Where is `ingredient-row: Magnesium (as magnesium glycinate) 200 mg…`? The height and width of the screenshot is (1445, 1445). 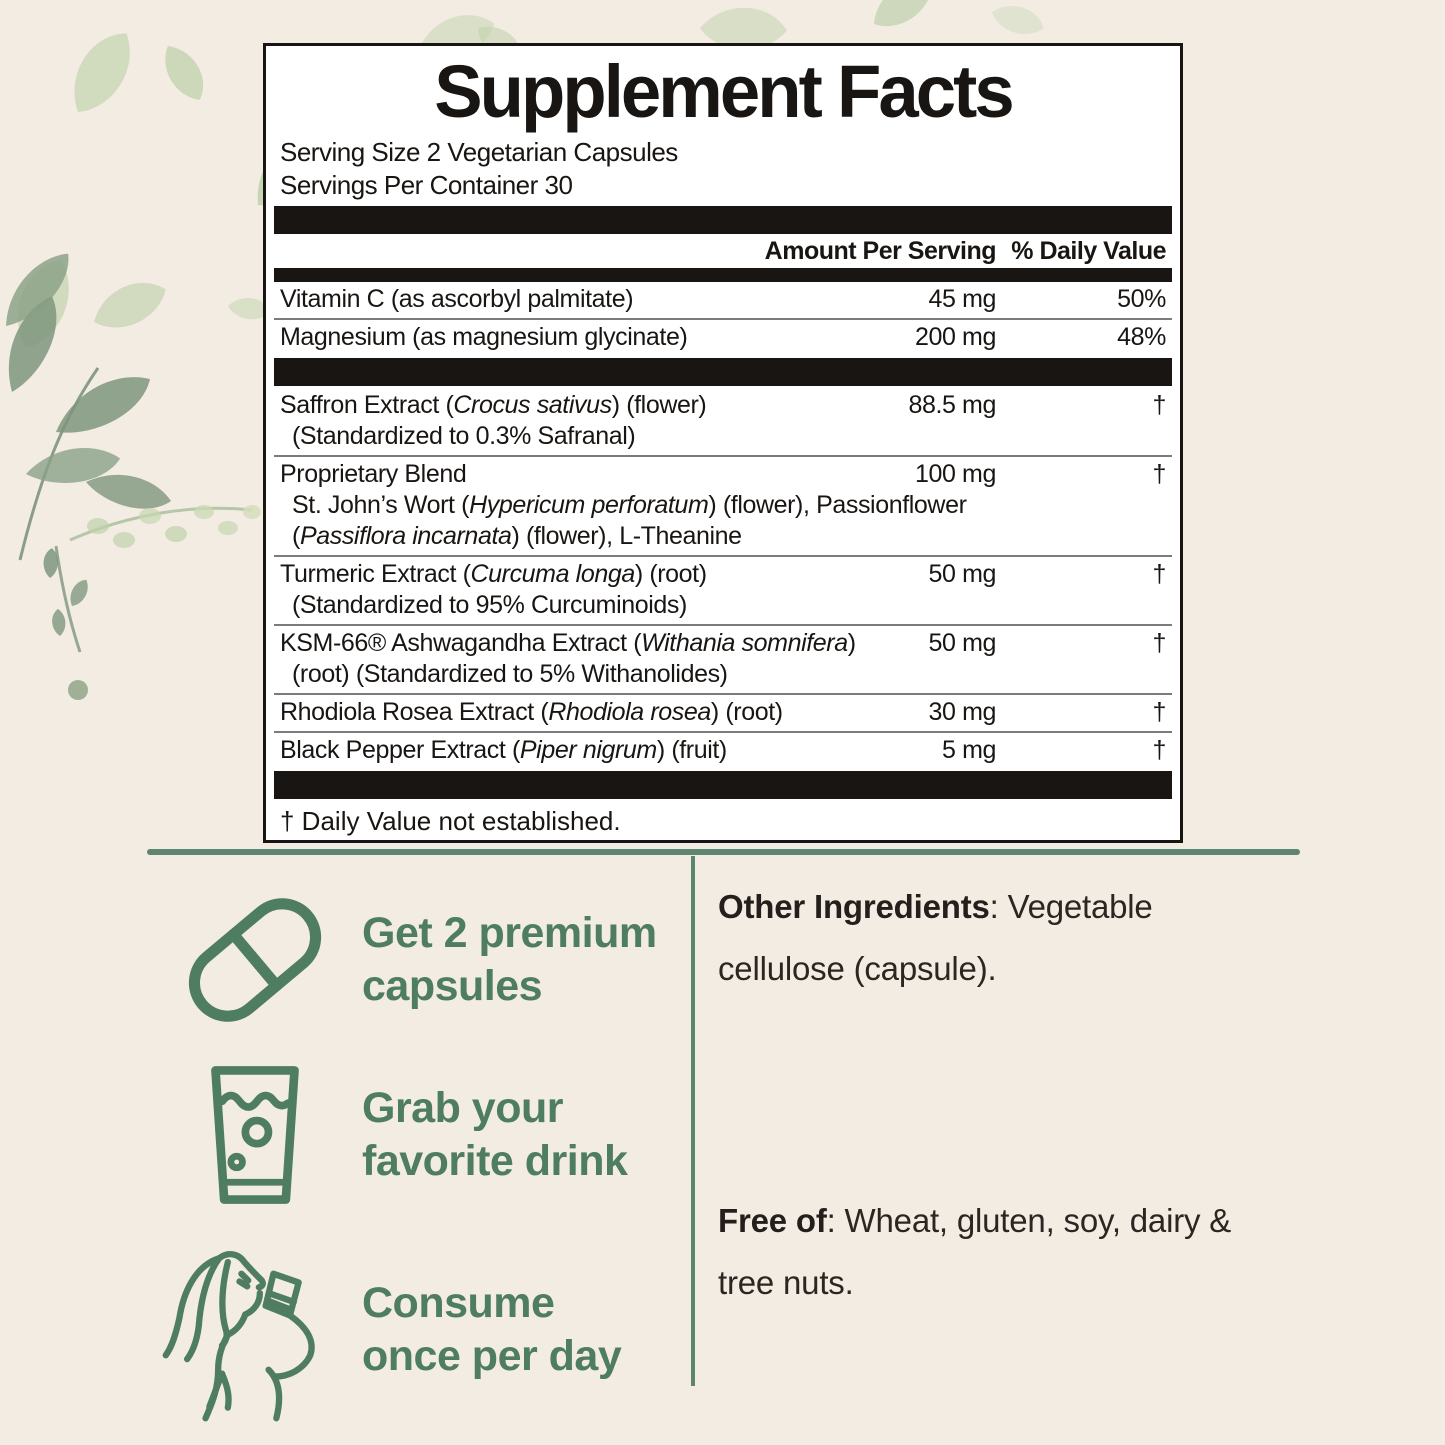
ingredient-row: Magnesium (as magnesium glycinate) 200 mg… is located at coordinates (723, 337).